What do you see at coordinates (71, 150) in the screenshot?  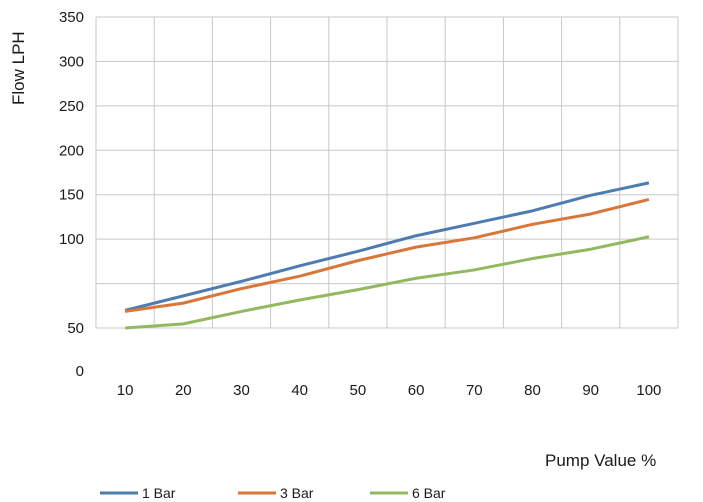 I see `y-tick-label: 200` at bounding box center [71, 150].